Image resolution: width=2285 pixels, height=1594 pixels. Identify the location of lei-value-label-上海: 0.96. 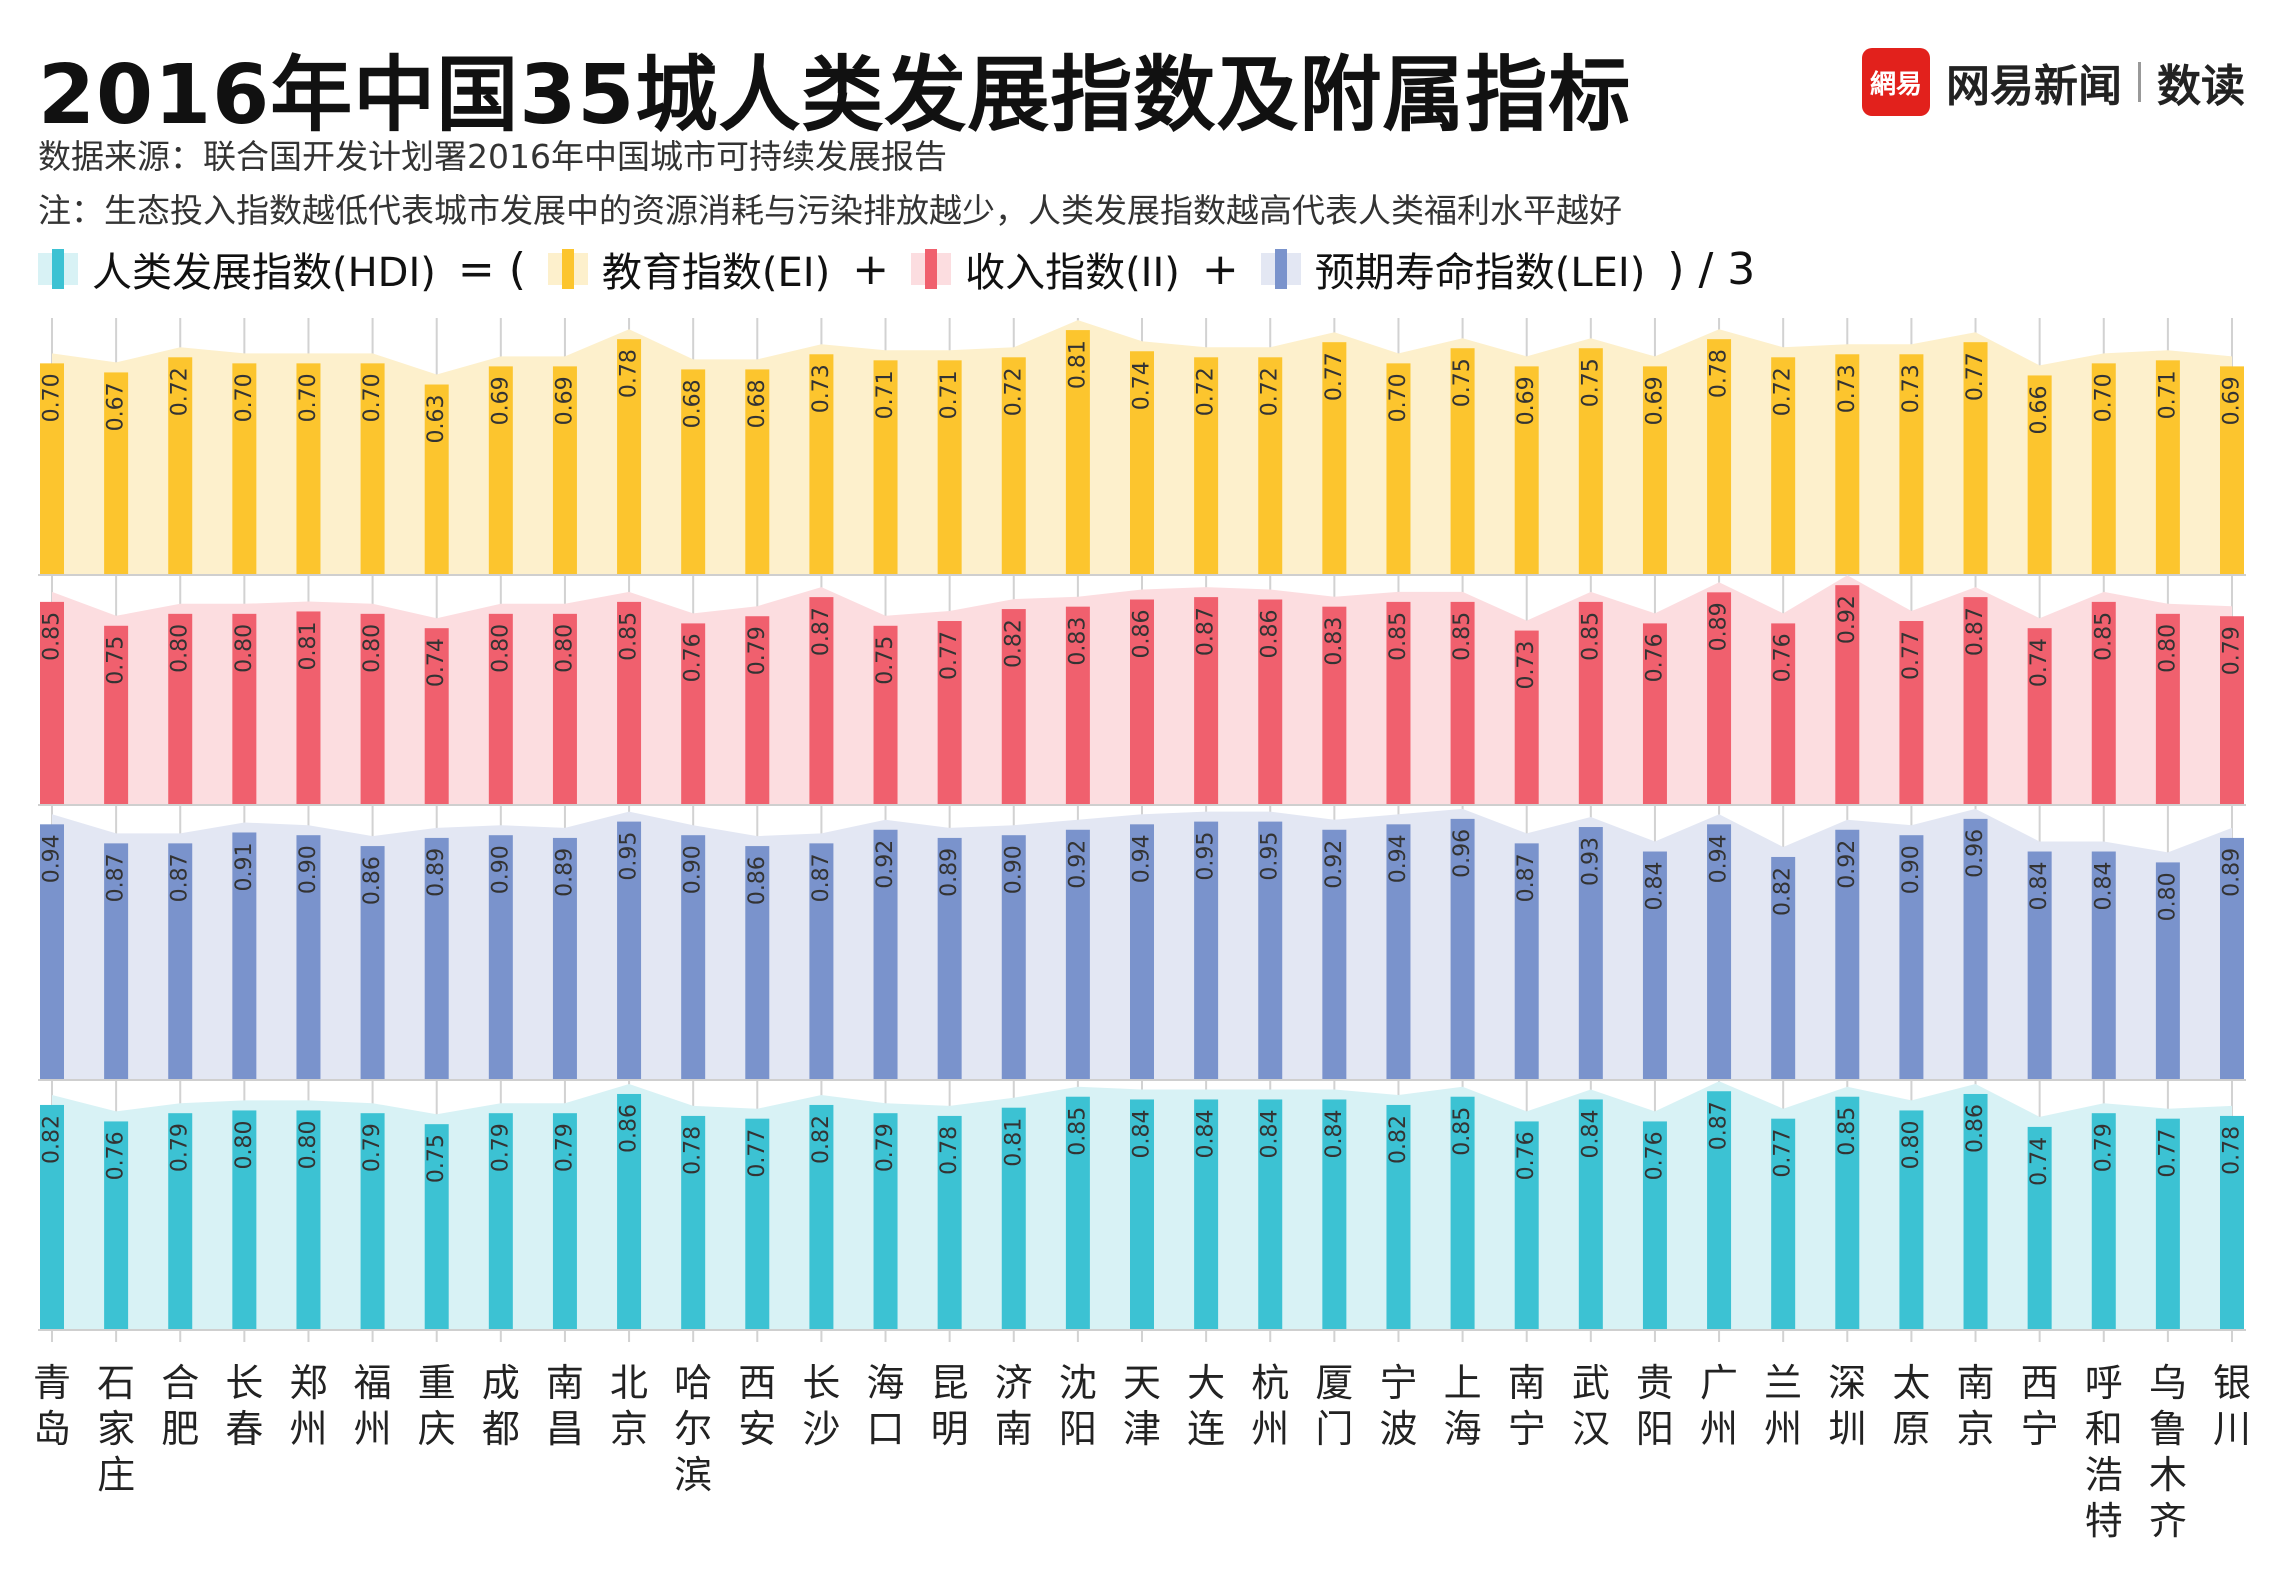
(1462, 853).